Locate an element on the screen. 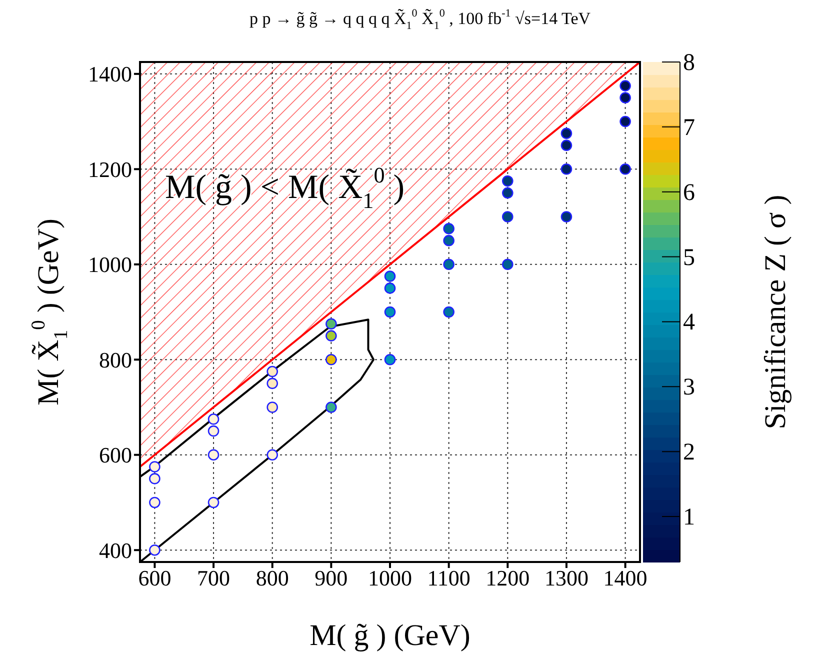 The image size is (819, 660). y-tick-label: 1000 is located at coordinates (110, 265).